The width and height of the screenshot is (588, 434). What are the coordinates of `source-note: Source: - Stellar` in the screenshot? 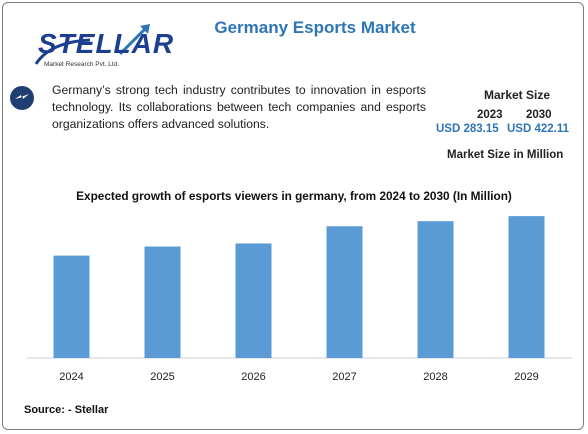 It's located at (66, 410).